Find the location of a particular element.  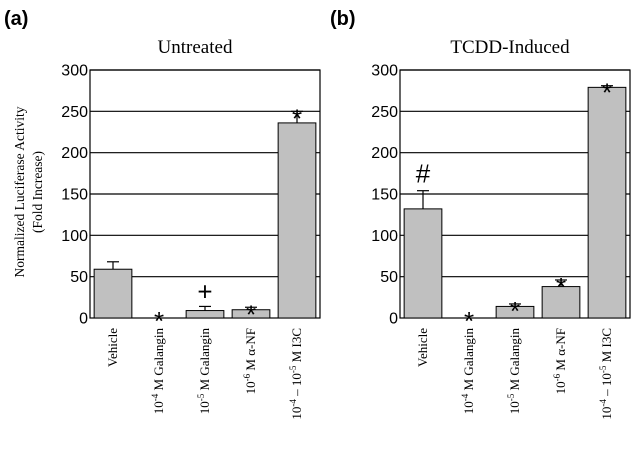

panel-letter: (b) is located at coordinates (343, 19).